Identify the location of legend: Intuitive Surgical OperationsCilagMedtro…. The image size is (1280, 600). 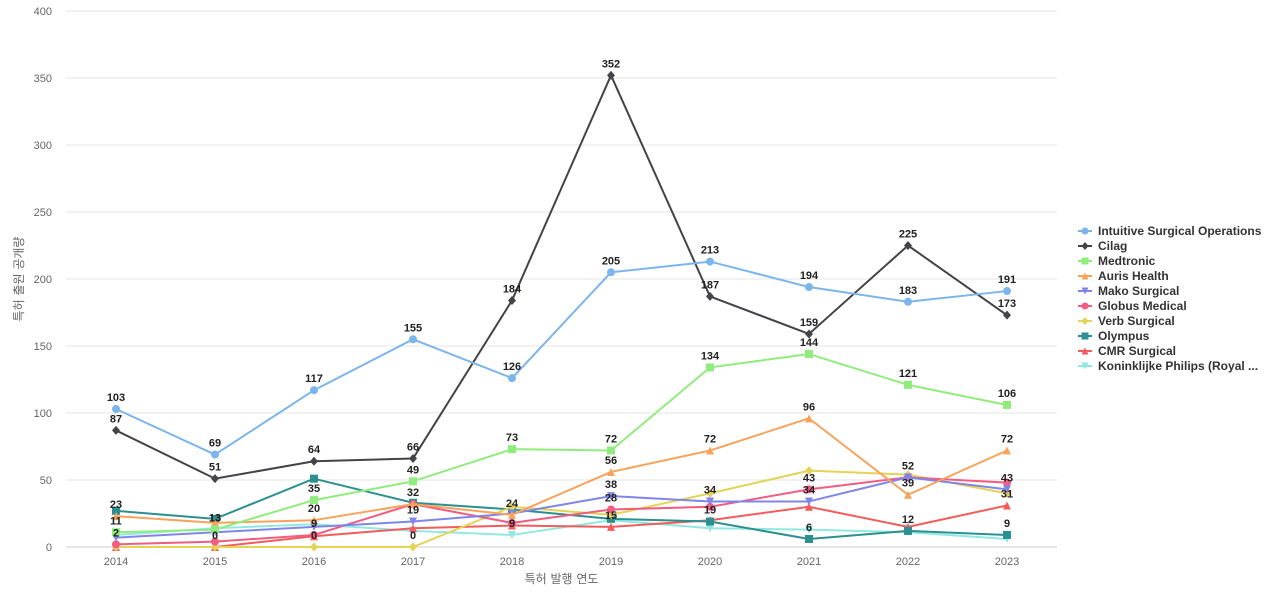
(1170, 298).